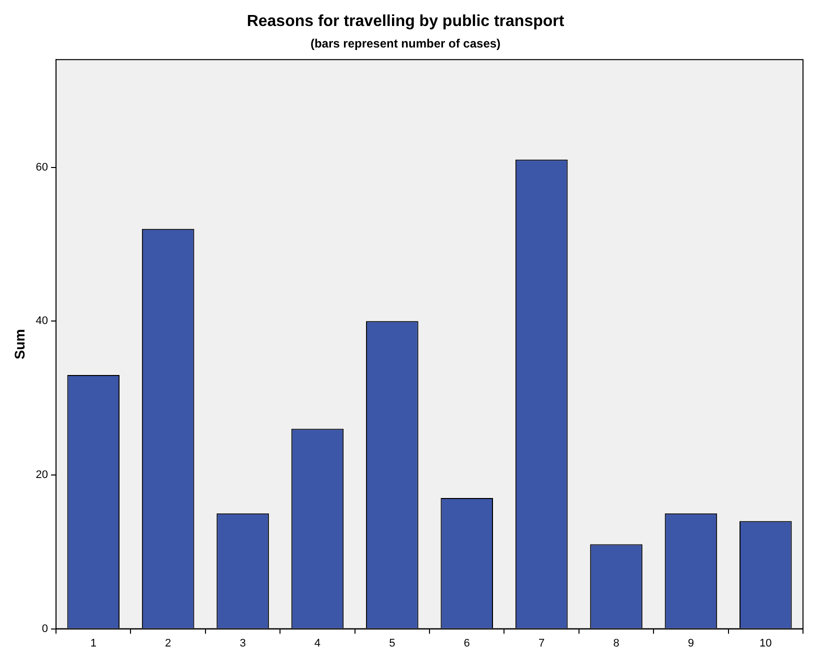 This screenshot has height=661, width=823. What do you see at coordinates (243, 643) in the screenshot?
I see `x-tick-label: 3` at bounding box center [243, 643].